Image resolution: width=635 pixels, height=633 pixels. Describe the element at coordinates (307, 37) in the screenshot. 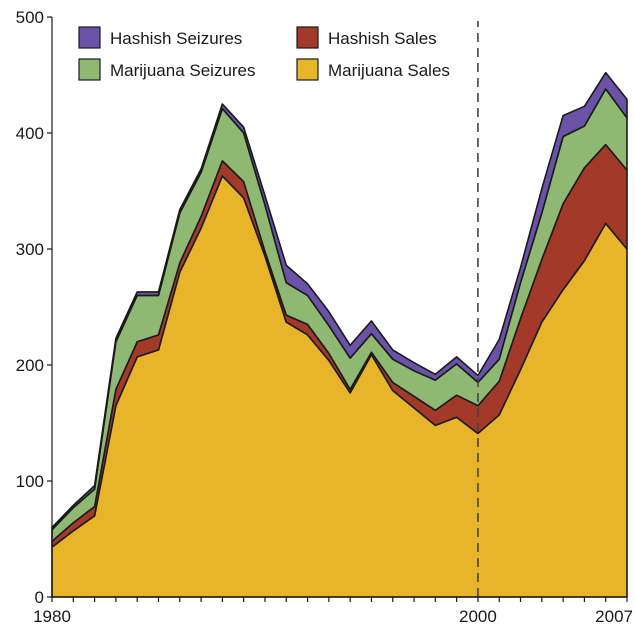

I see `legend-swatch-hashish-sales` at that location.